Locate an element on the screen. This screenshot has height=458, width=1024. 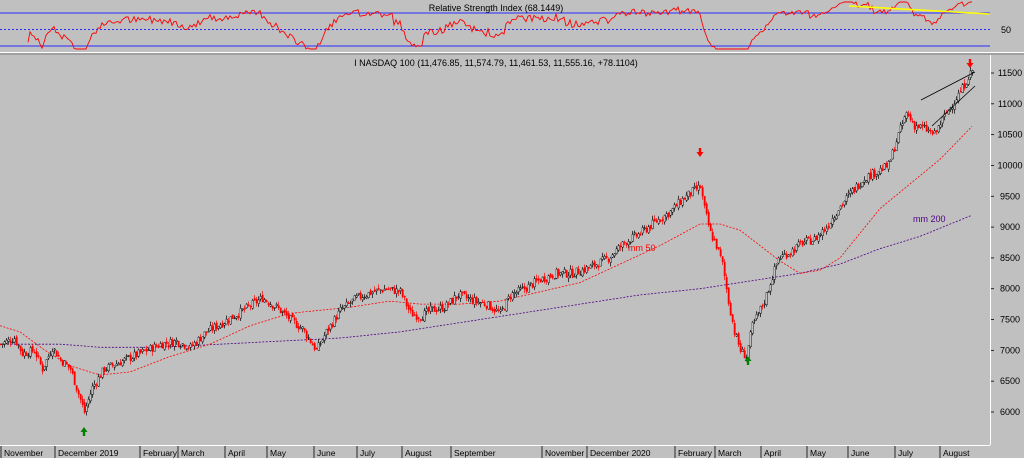
x-axis-background is located at coordinates (512, 451).